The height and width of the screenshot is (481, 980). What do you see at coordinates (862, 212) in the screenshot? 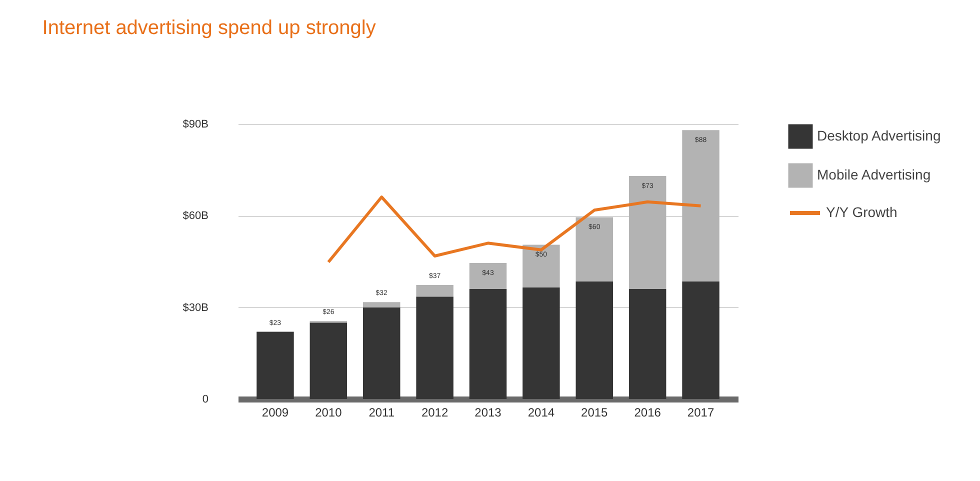
I see `legend-label: Y/Y Growth` at bounding box center [862, 212].